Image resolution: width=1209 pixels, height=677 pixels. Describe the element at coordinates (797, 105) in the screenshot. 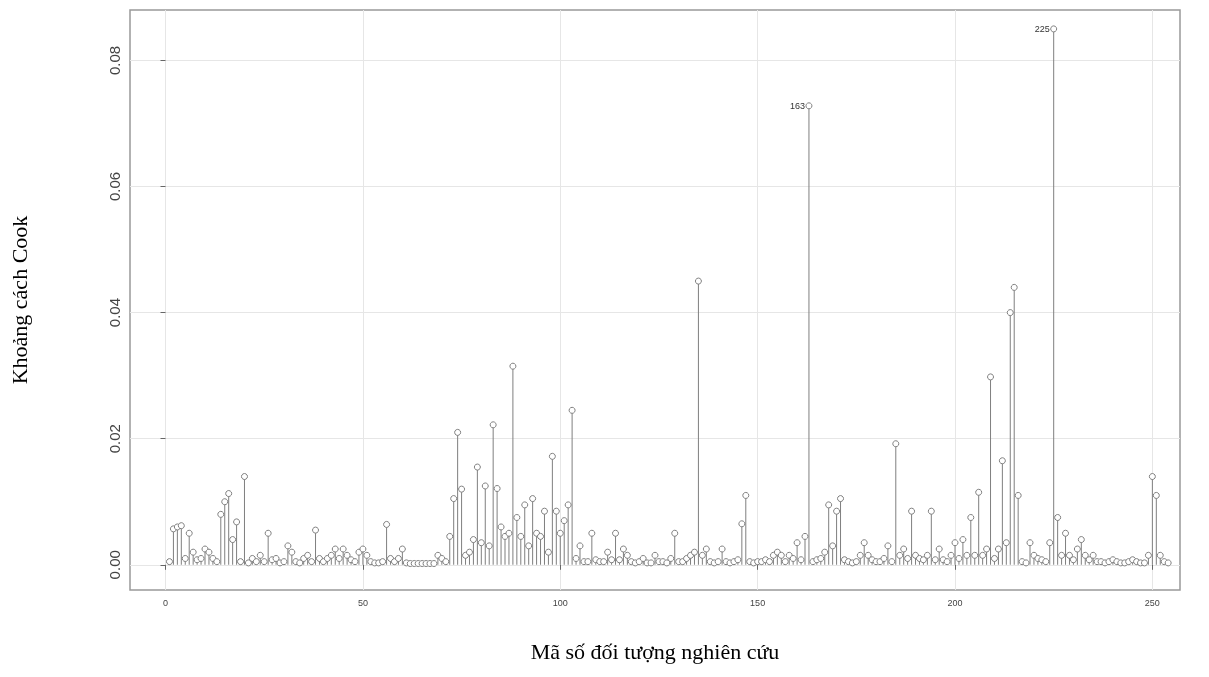

I see `annotation: 163` at that location.